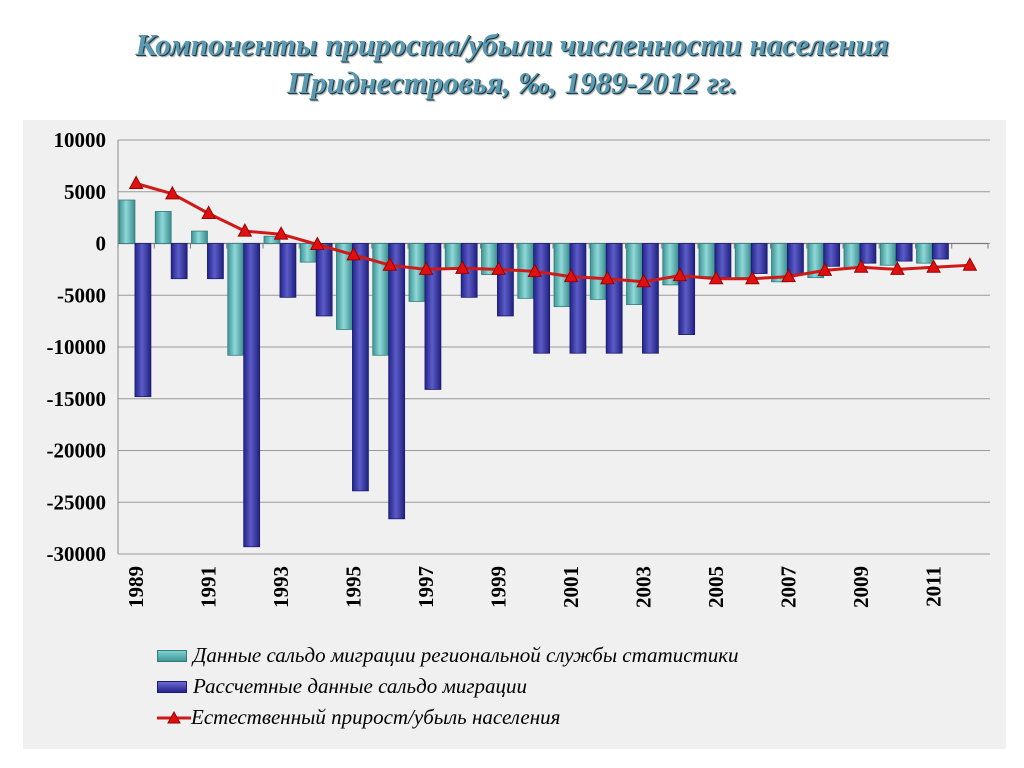  What do you see at coordinates (433, 316) in the screenshot?
I see `bar-blue-1997` at bounding box center [433, 316].